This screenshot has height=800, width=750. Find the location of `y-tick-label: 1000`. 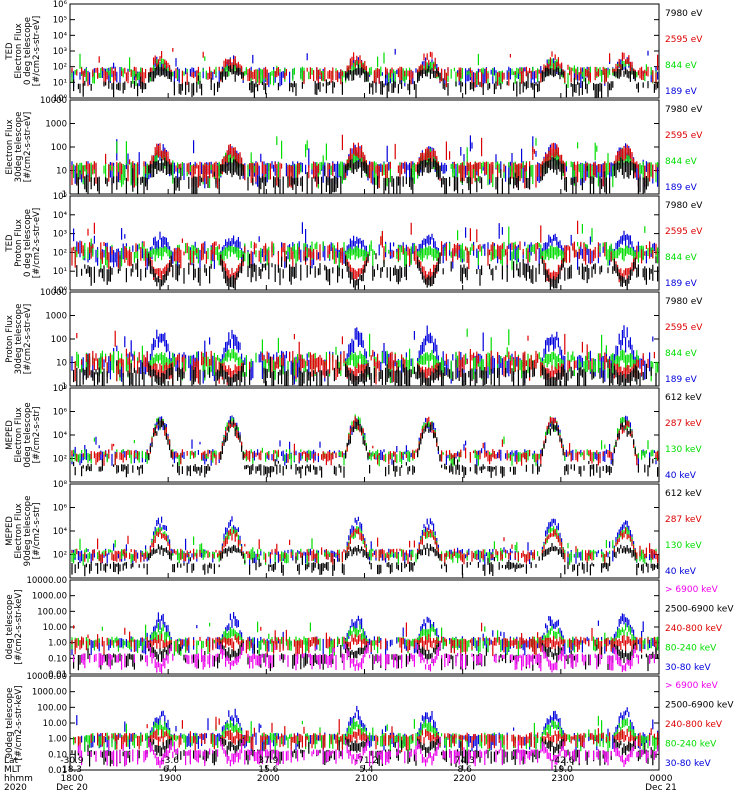

y-tick-label: 1000 is located at coordinates (56, 125).